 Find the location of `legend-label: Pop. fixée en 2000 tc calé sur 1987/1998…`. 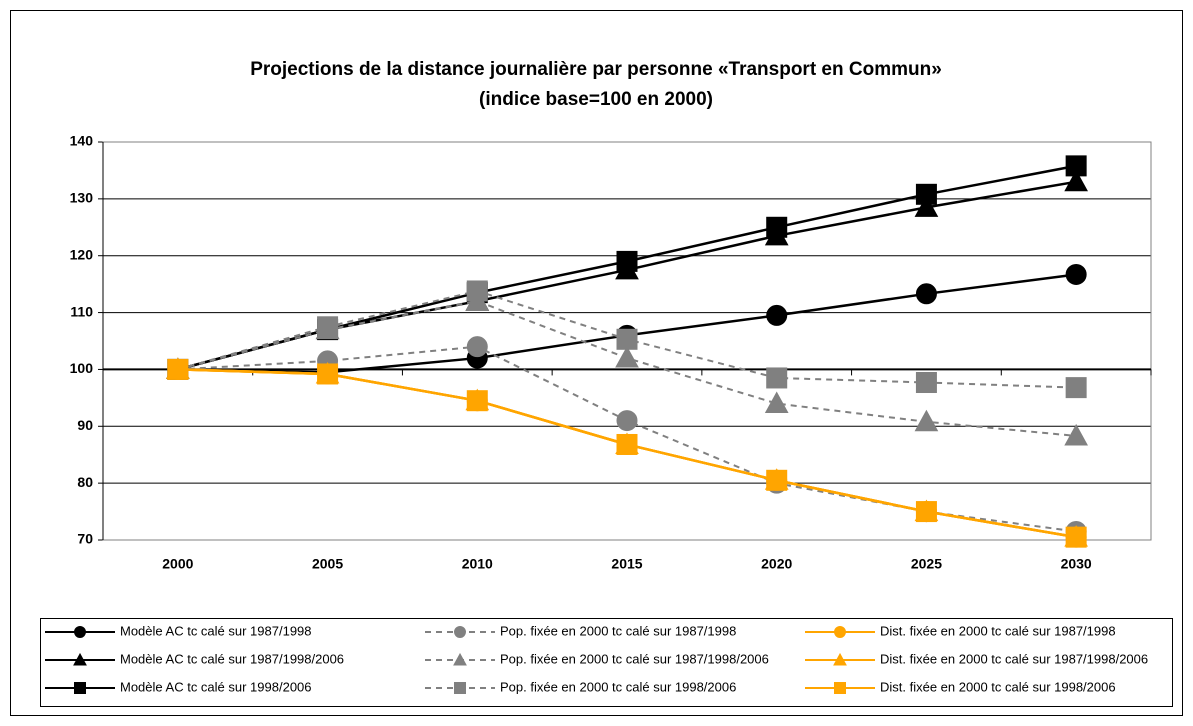

legend-label: Pop. fixée en 2000 tc calé sur 1987/1998… is located at coordinates (634, 658).